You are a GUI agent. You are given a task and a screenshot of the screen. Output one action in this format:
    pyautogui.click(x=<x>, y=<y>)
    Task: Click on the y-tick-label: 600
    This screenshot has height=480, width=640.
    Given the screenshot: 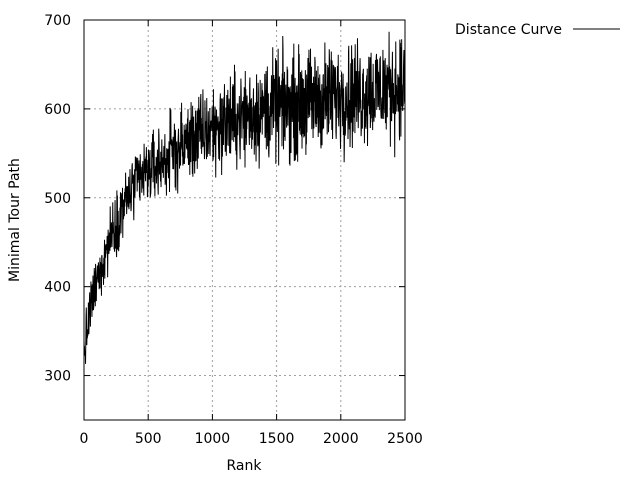 What is the action you would take?
    pyautogui.click(x=57, y=110)
    